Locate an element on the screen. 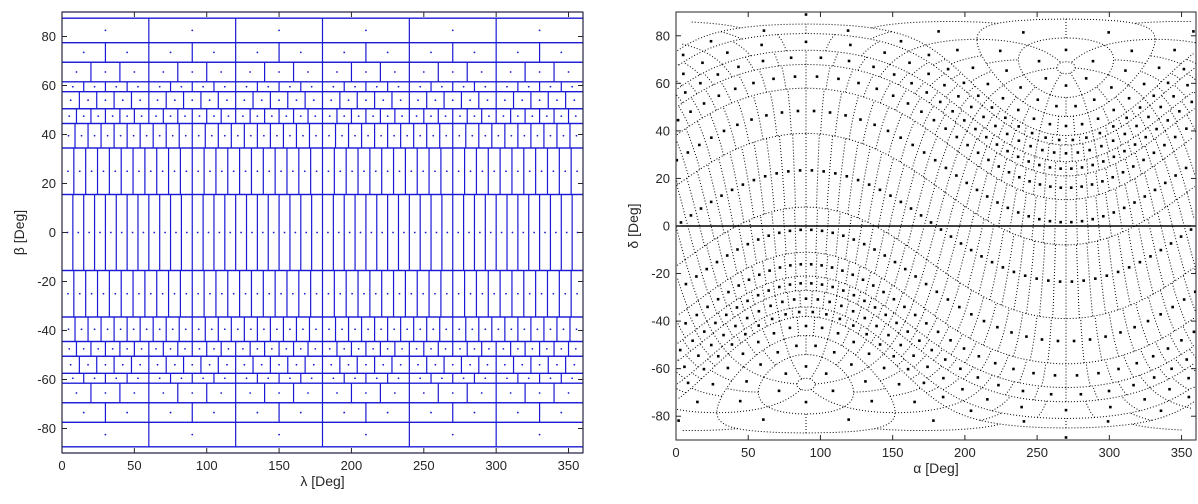 This screenshot has height=504, width=1198. y-tick-label: 20 is located at coordinates (49, 183).